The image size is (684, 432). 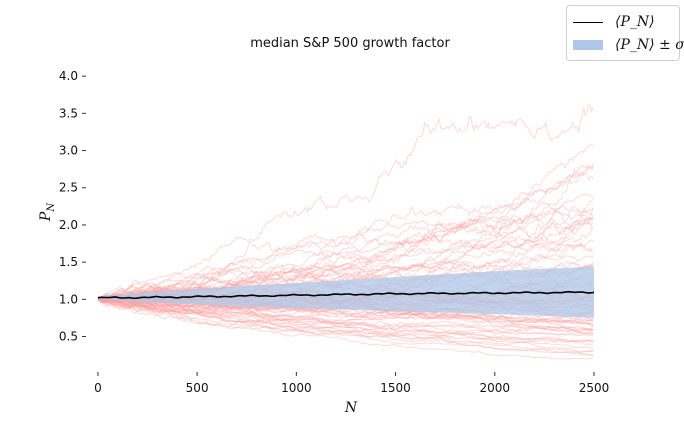 What do you see at coordinates (68, 225) in the screenshot?
I see `y-tick-label: 2.0` at bounding box center [68, 225].